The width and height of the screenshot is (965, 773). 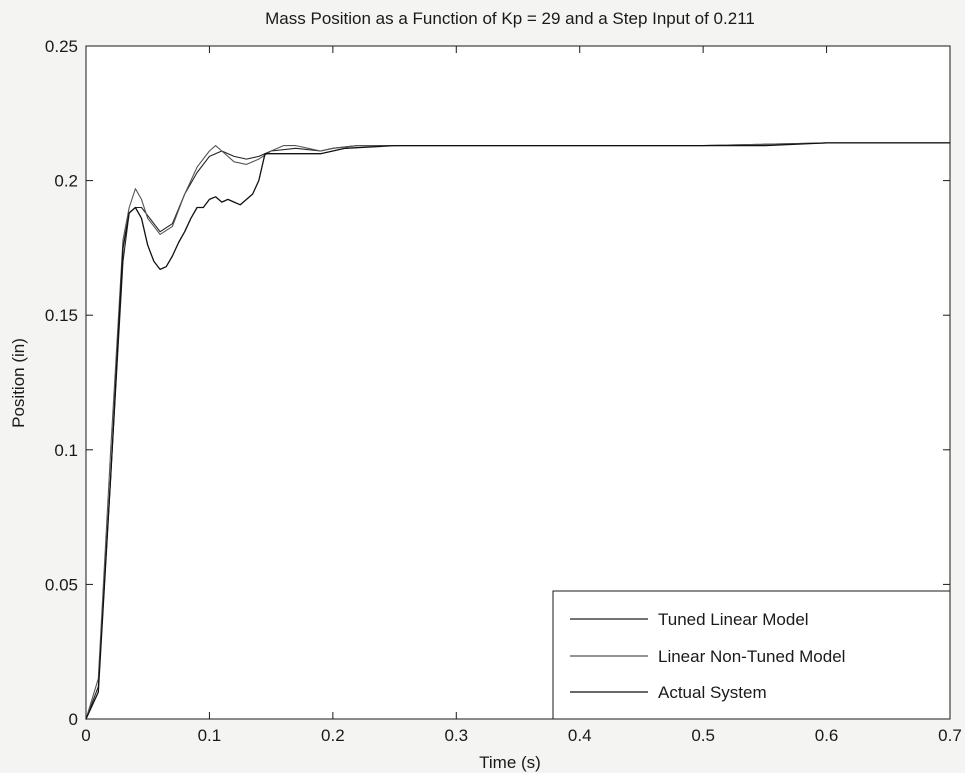 I want to click on y-tick-label: 0.15, so click(x=61, y=315).